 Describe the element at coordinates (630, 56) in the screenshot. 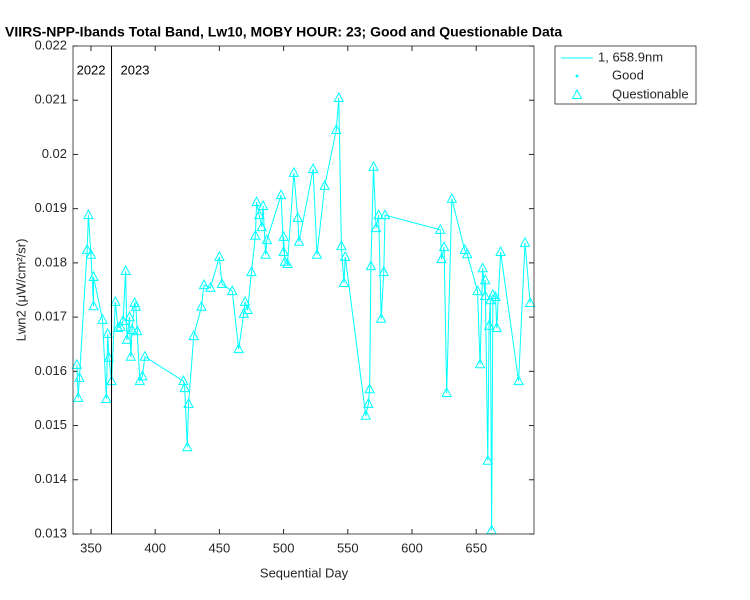

I see `legend-label: 1, 658.9nm` at that location.